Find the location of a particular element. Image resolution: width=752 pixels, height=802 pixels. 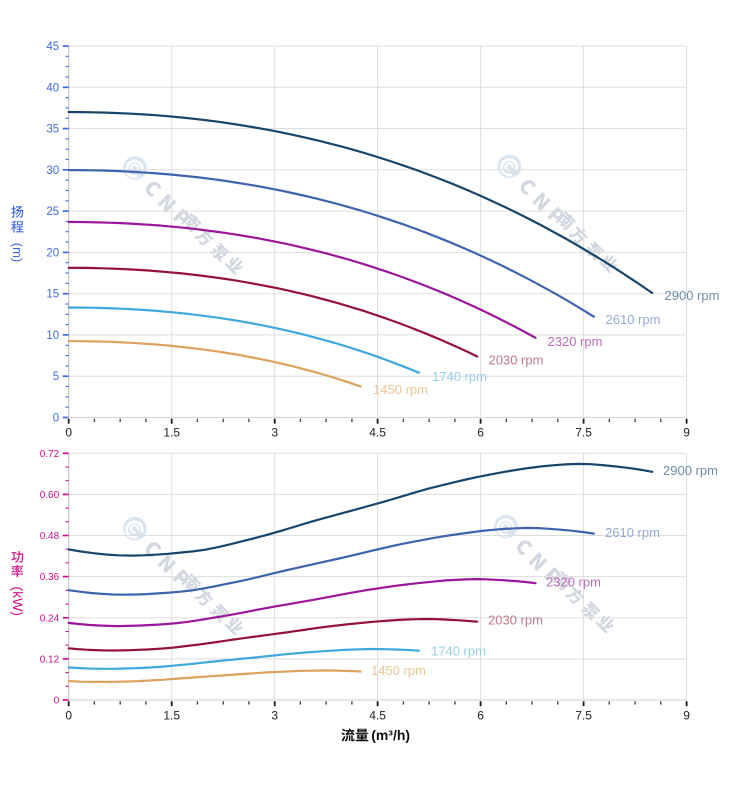

svg-text: 5 is located at coordinates (56, 377).